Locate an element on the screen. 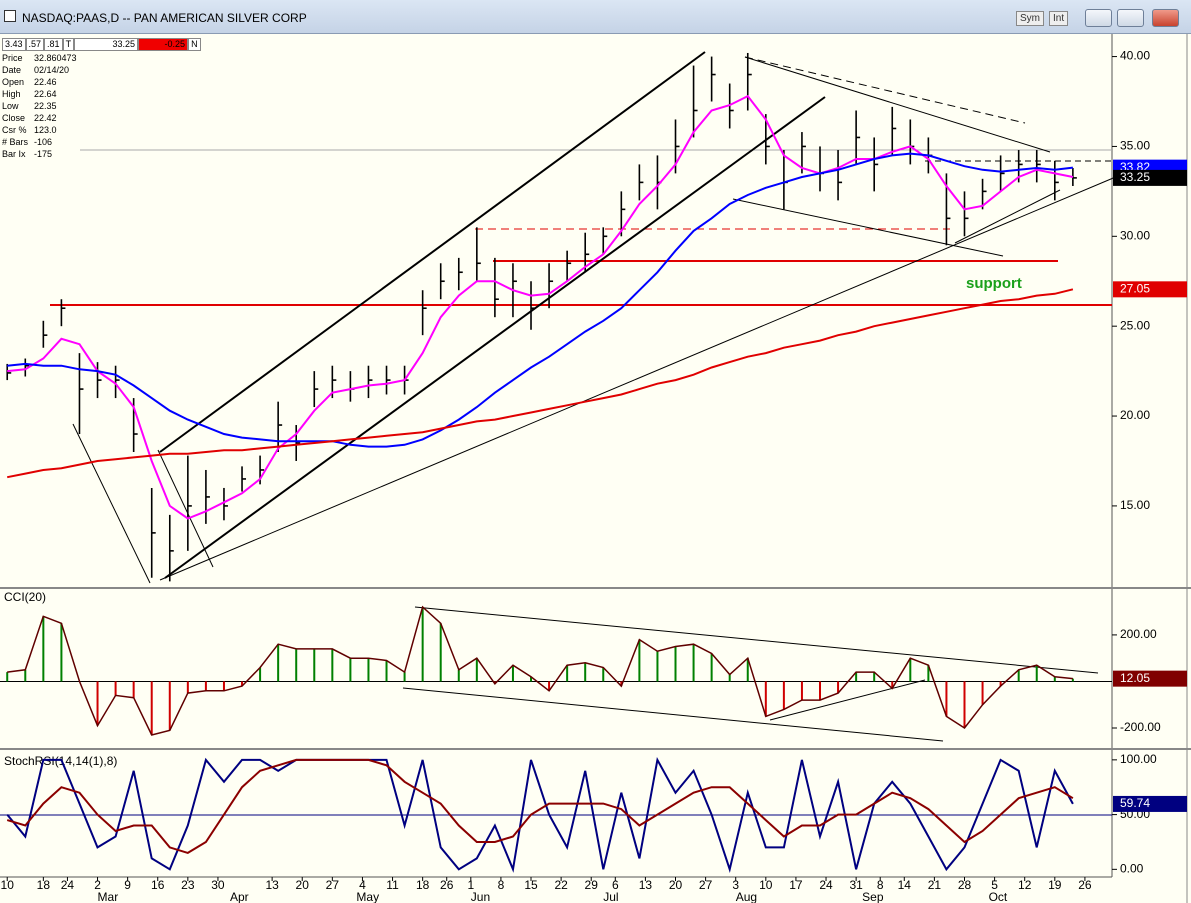 The width and height of the screenshot is (1191, 903). info-row: # Bars -106 is located at coordinates (101, 142).